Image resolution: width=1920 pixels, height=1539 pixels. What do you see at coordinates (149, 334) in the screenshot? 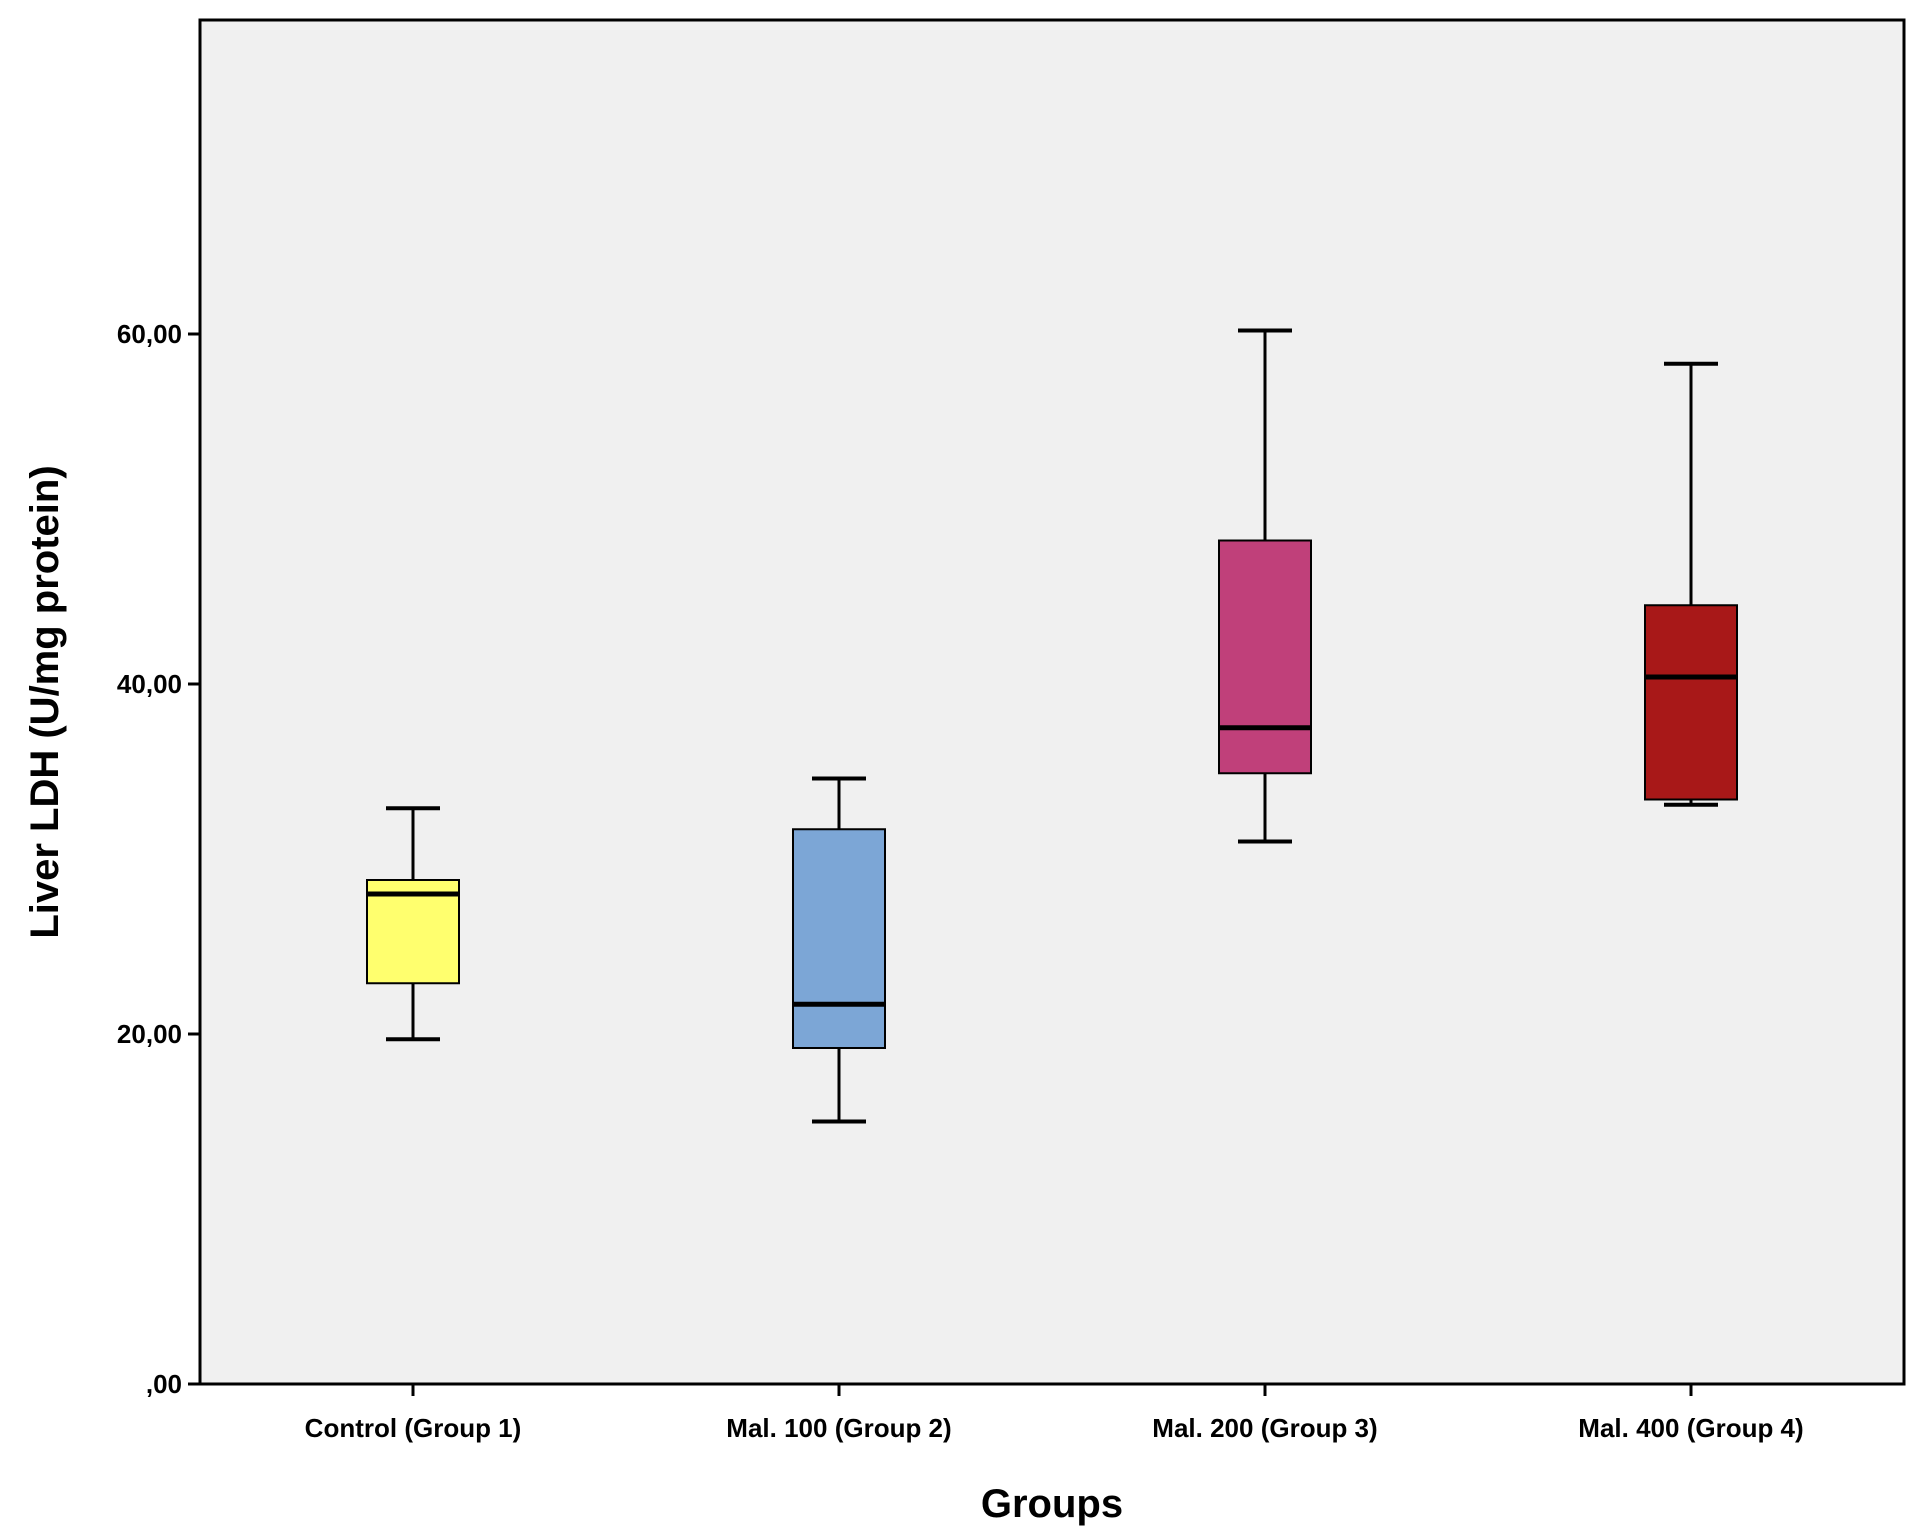
I see `y-tick-label: 60,00` at bounding box center [149, 334].